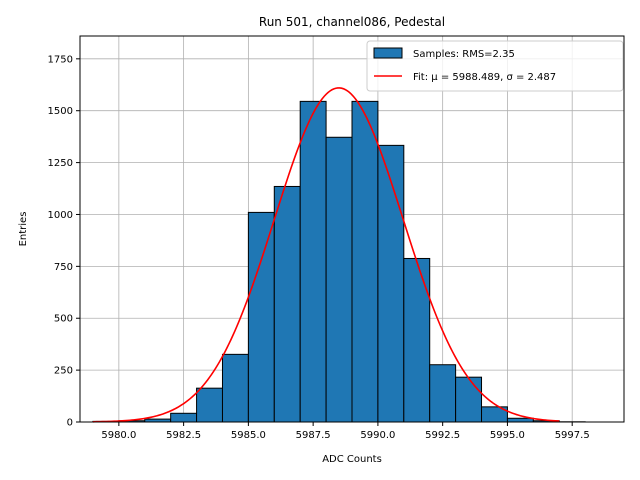  Describe the element at coordinates (60, 111) in the screenshot. I see `y-tick-label: 1500` at that location.